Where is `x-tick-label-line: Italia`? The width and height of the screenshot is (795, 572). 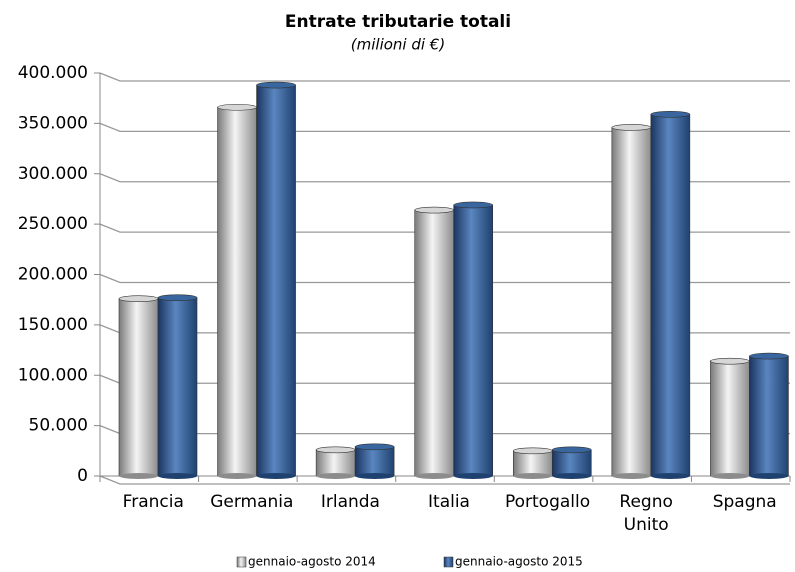
x-tick-label-line: Italia is located at coordinates (449, 502).